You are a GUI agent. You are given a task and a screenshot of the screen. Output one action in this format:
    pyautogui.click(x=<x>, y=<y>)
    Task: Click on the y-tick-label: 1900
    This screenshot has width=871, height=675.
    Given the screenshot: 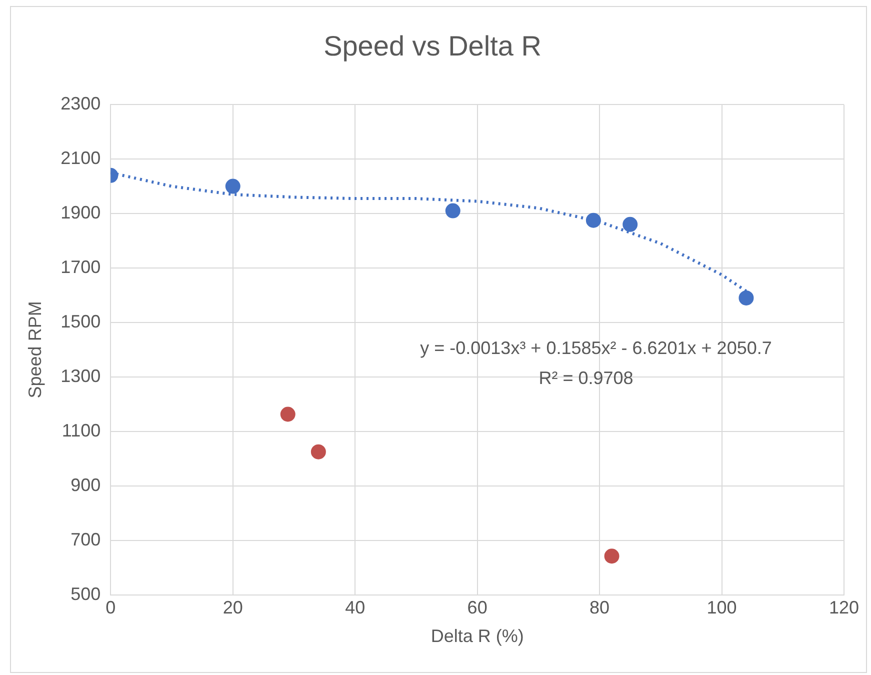 What is the action you would take?
    pyautogui.click(x=80, y=212)
    